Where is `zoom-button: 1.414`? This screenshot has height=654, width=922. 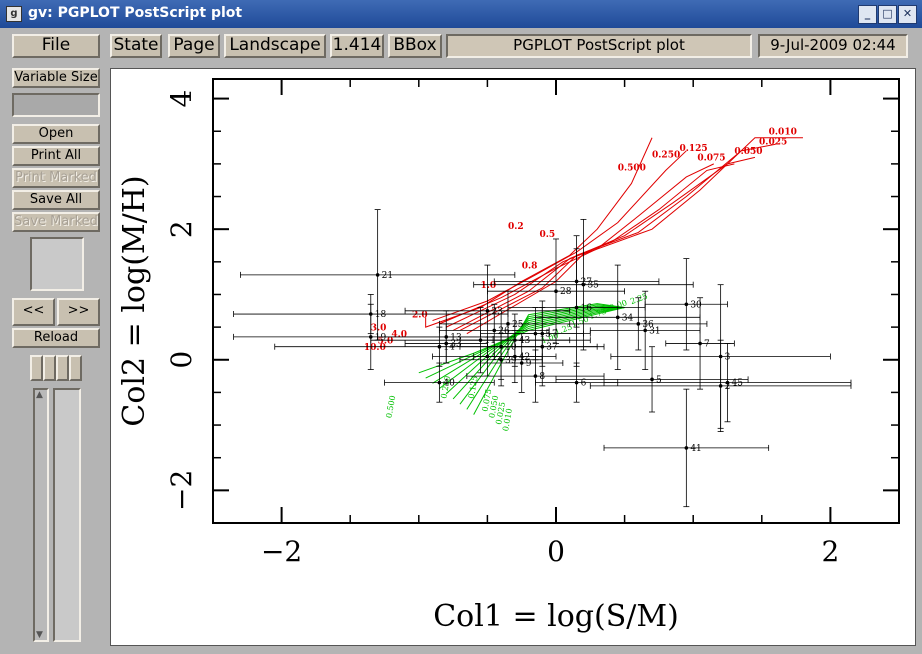
zoom-button: 1.414 is located at coordinates (357, 46).